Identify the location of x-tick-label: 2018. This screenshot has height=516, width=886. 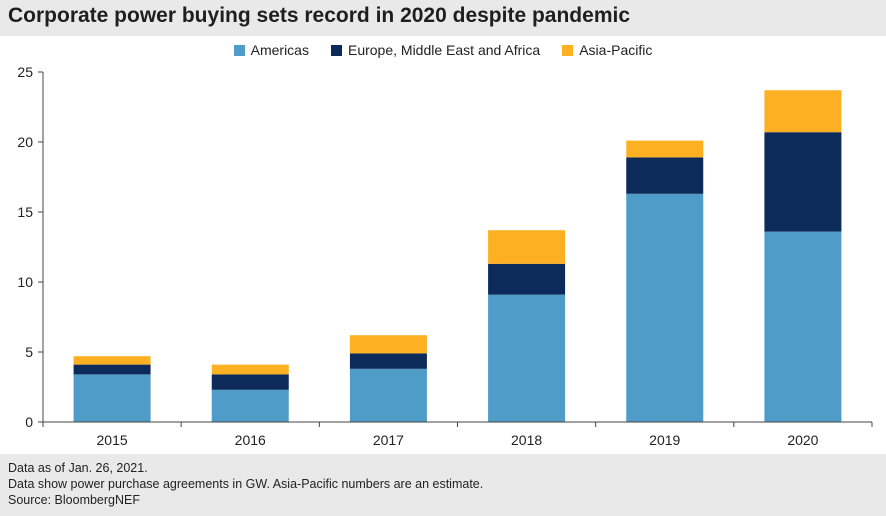
(526, 440).